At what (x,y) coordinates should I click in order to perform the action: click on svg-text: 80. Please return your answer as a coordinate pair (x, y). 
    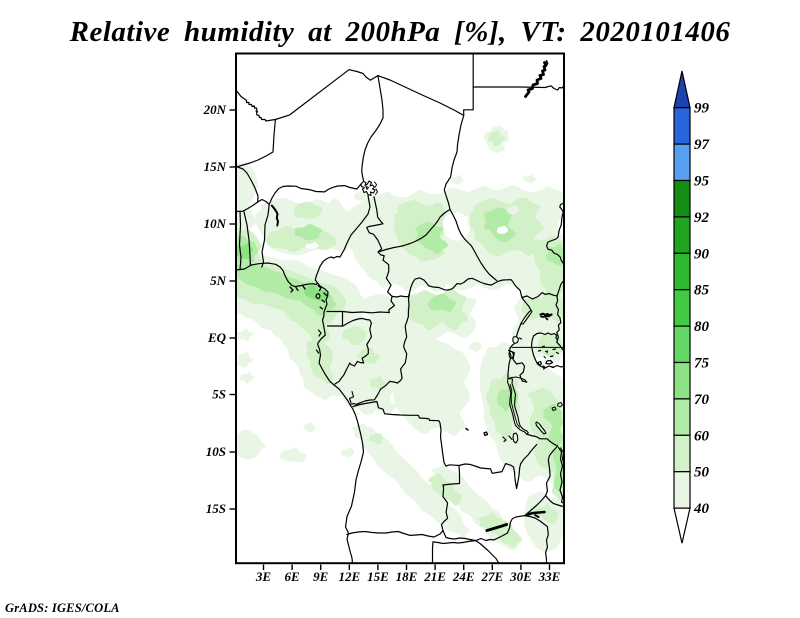
    Looking at the image, I should click on (702, 327).